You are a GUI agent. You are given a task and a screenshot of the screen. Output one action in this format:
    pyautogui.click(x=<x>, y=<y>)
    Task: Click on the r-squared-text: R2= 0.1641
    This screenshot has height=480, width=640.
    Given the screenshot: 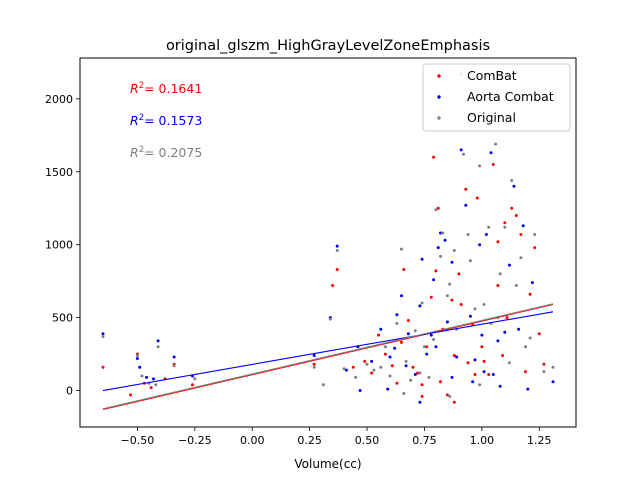 What is the action you would take?
    pyautogui.click(x=166, y=88)
    